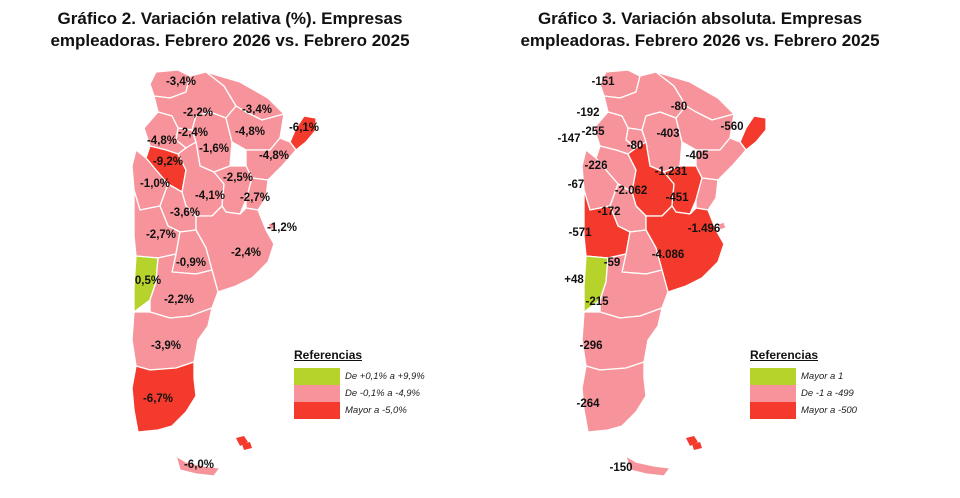 The image size is (960, 498). I want to click on province-label-rionegro: -2,2%, so click(179, 300).